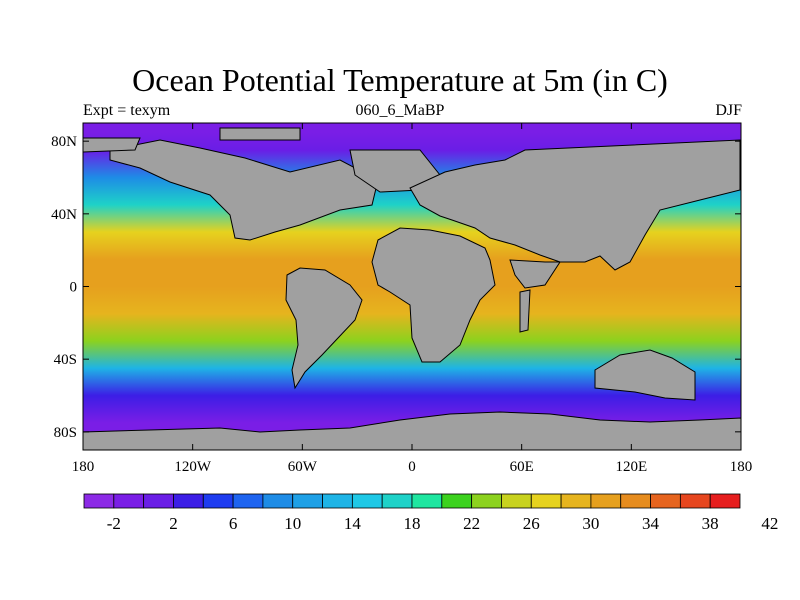 This screenshot has height=600, width=800. Describe the element at coordinates (65, 360) in the screenshot. I see `lat-tick-label: 40S` at that location.